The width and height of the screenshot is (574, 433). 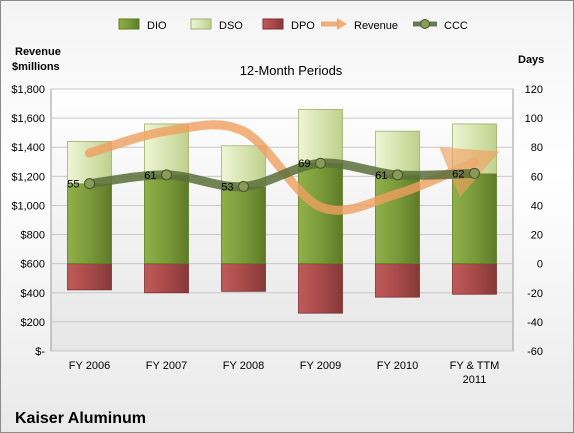 I want to click on left-axis-title-line1: Revenue, so click(x=38, y=52).